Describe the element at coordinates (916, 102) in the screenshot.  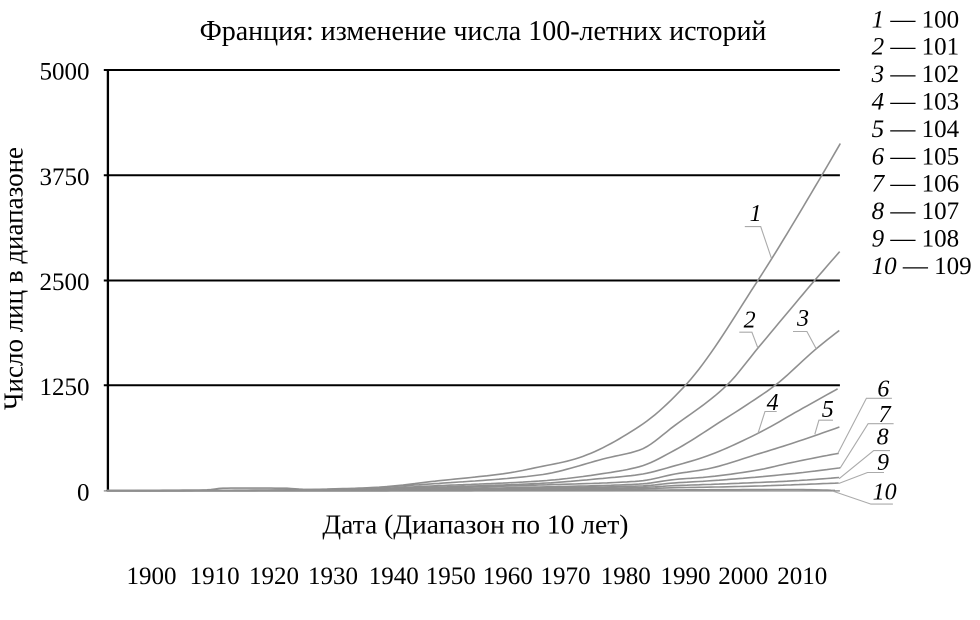
I see `svg-text: 4 — 103` at that location.